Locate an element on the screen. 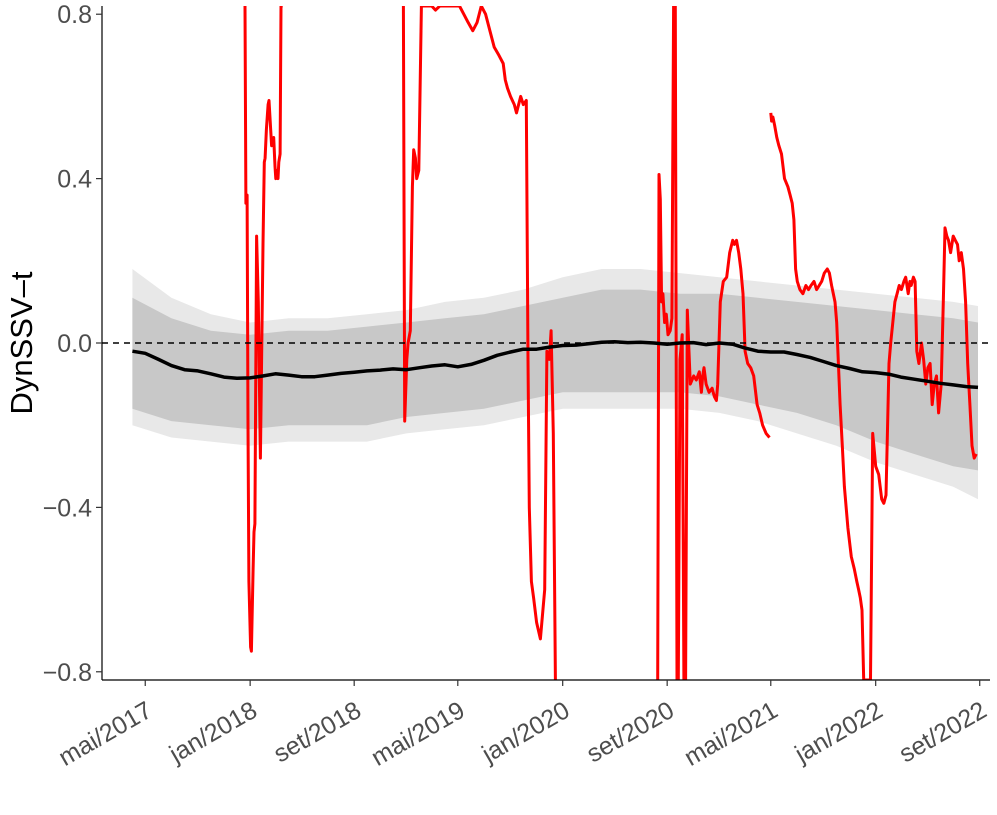 The image size is (997, 815). x-tick-label: set/2018 is located at coordinates (317, 732).